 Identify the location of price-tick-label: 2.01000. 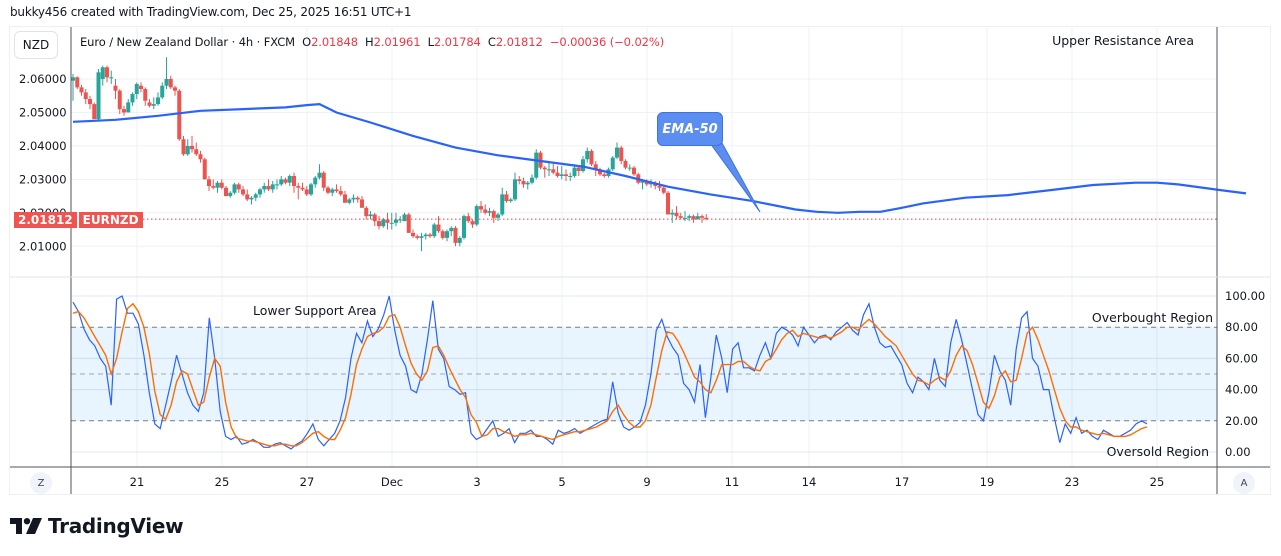
(43, 246).